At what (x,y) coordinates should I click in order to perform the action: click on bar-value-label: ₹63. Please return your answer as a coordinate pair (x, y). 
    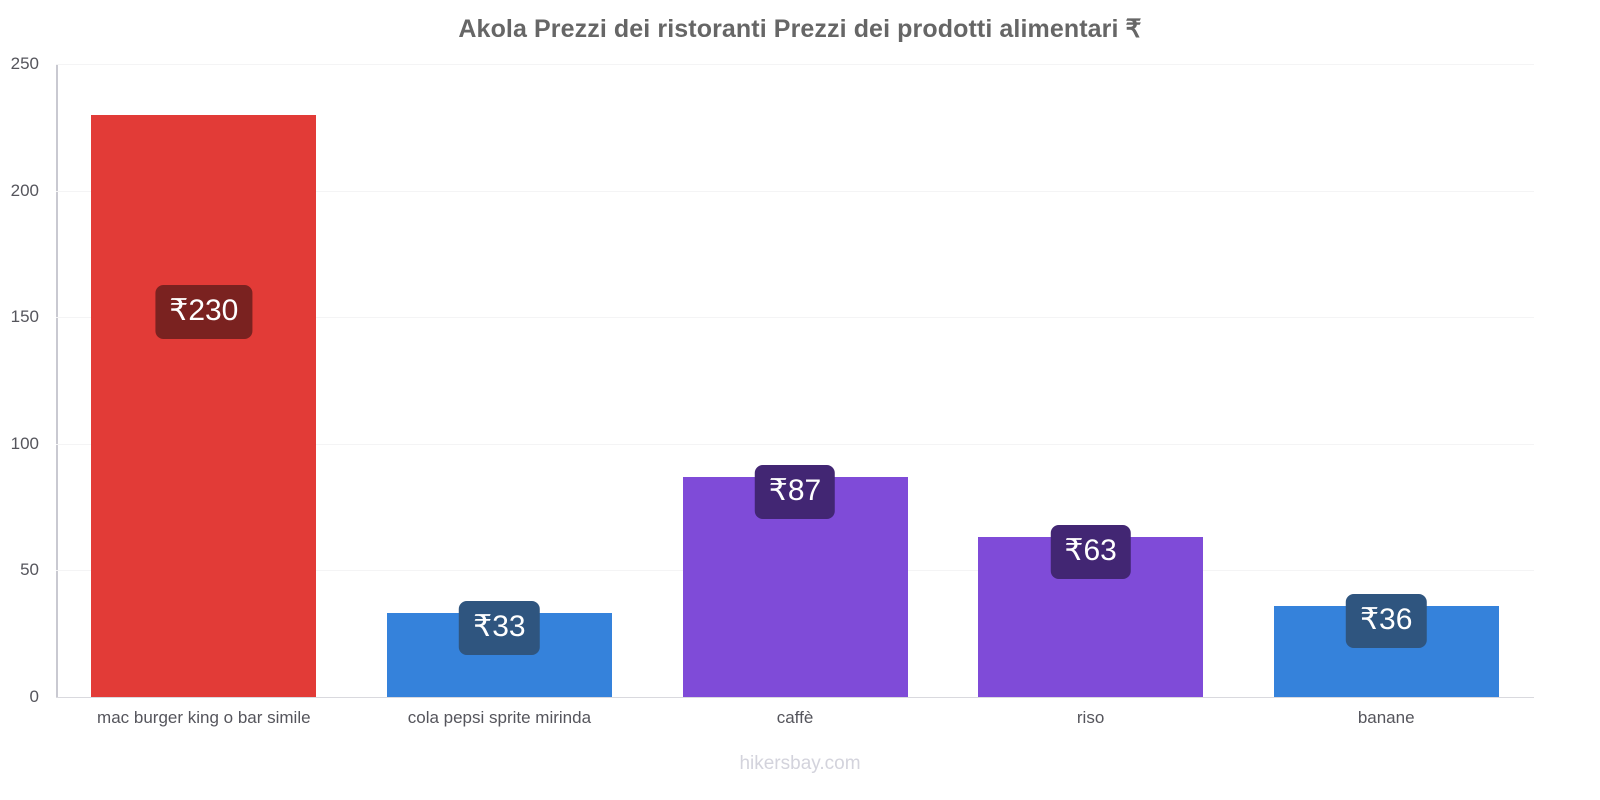
    Looking at the image, I should click on (1090, 552).